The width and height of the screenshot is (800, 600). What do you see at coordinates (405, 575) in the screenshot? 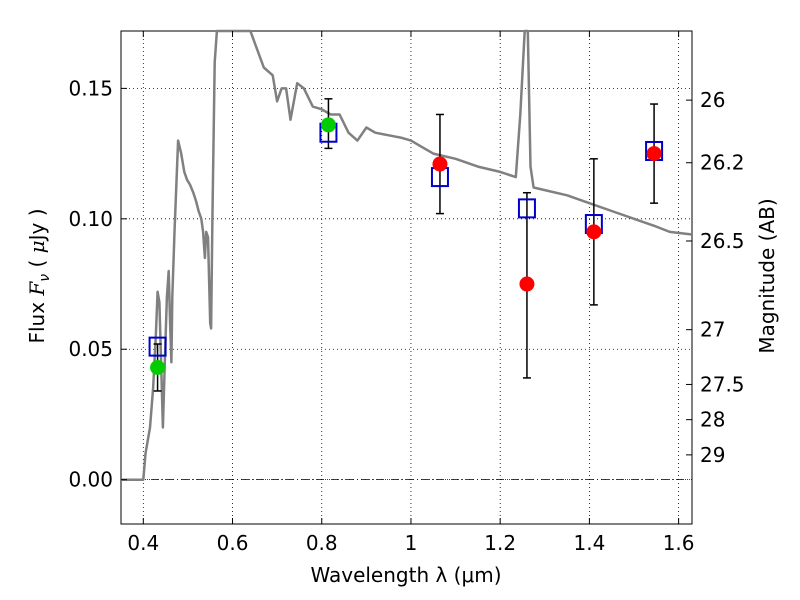
I see `x-axis-label: Wavelength λ (μm)` at bounding box center [405, 575].